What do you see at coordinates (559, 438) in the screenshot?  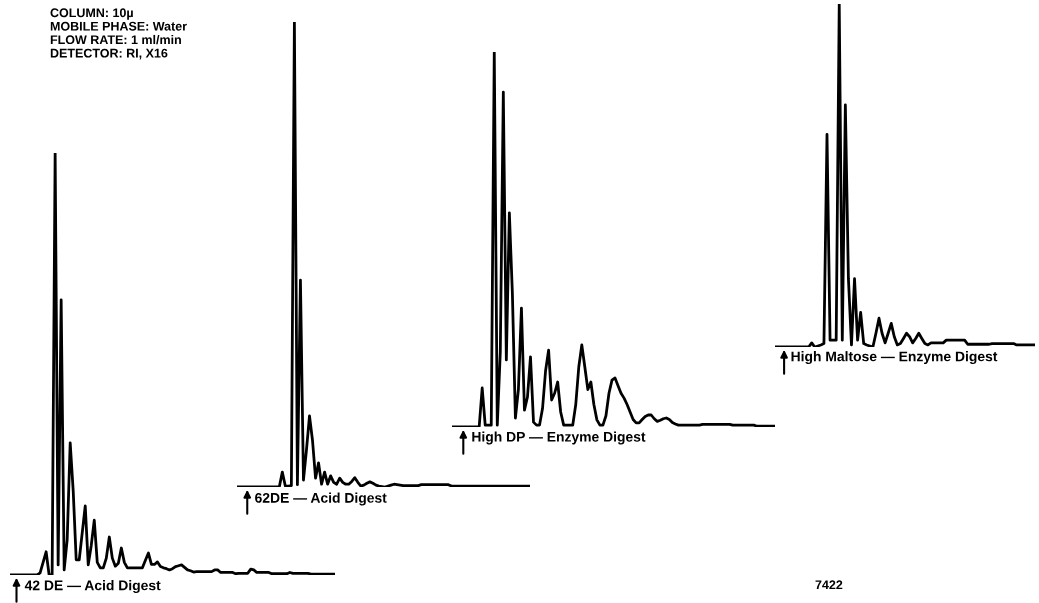 I see `x-axis-title: High DP — Enzyme Digest` at bounding box center [559, 438].